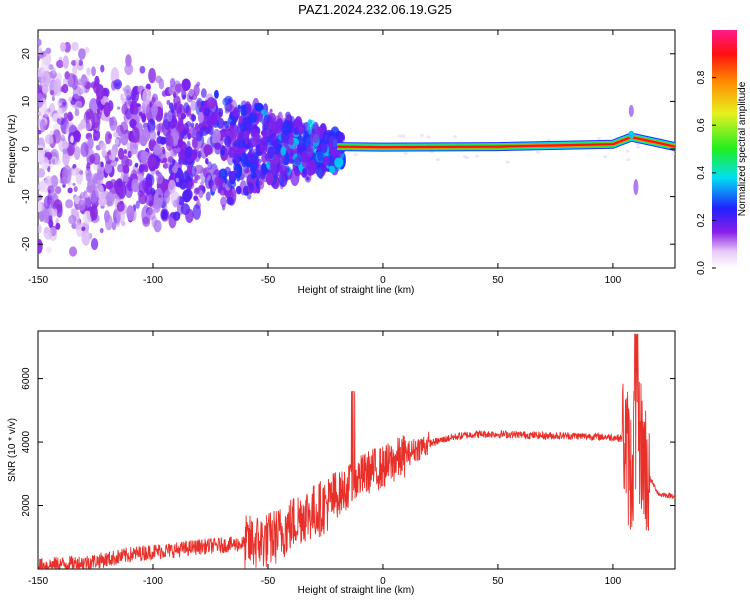  What do you see at coordinates (268, 581) in the screenshot?
I see `snr-xtick-label: -50` at bounding box center [268, 581].